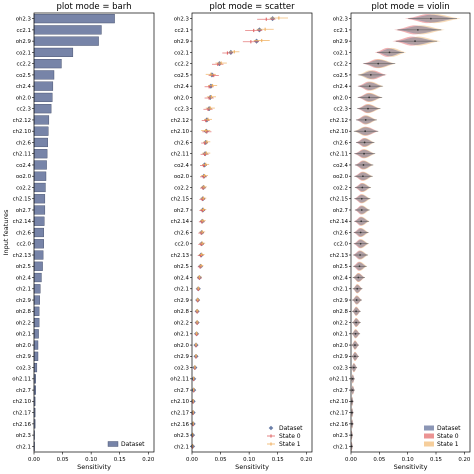  I want to click on x-tick-label: 0.05, so click(379, 460).